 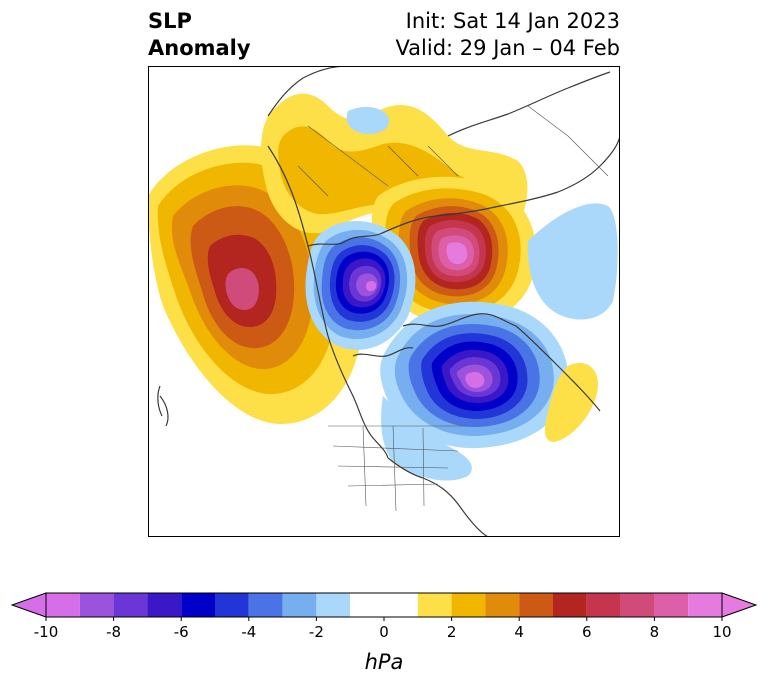 I want to click on colorbar-tick-label: -4, so click(x=248, y=632).